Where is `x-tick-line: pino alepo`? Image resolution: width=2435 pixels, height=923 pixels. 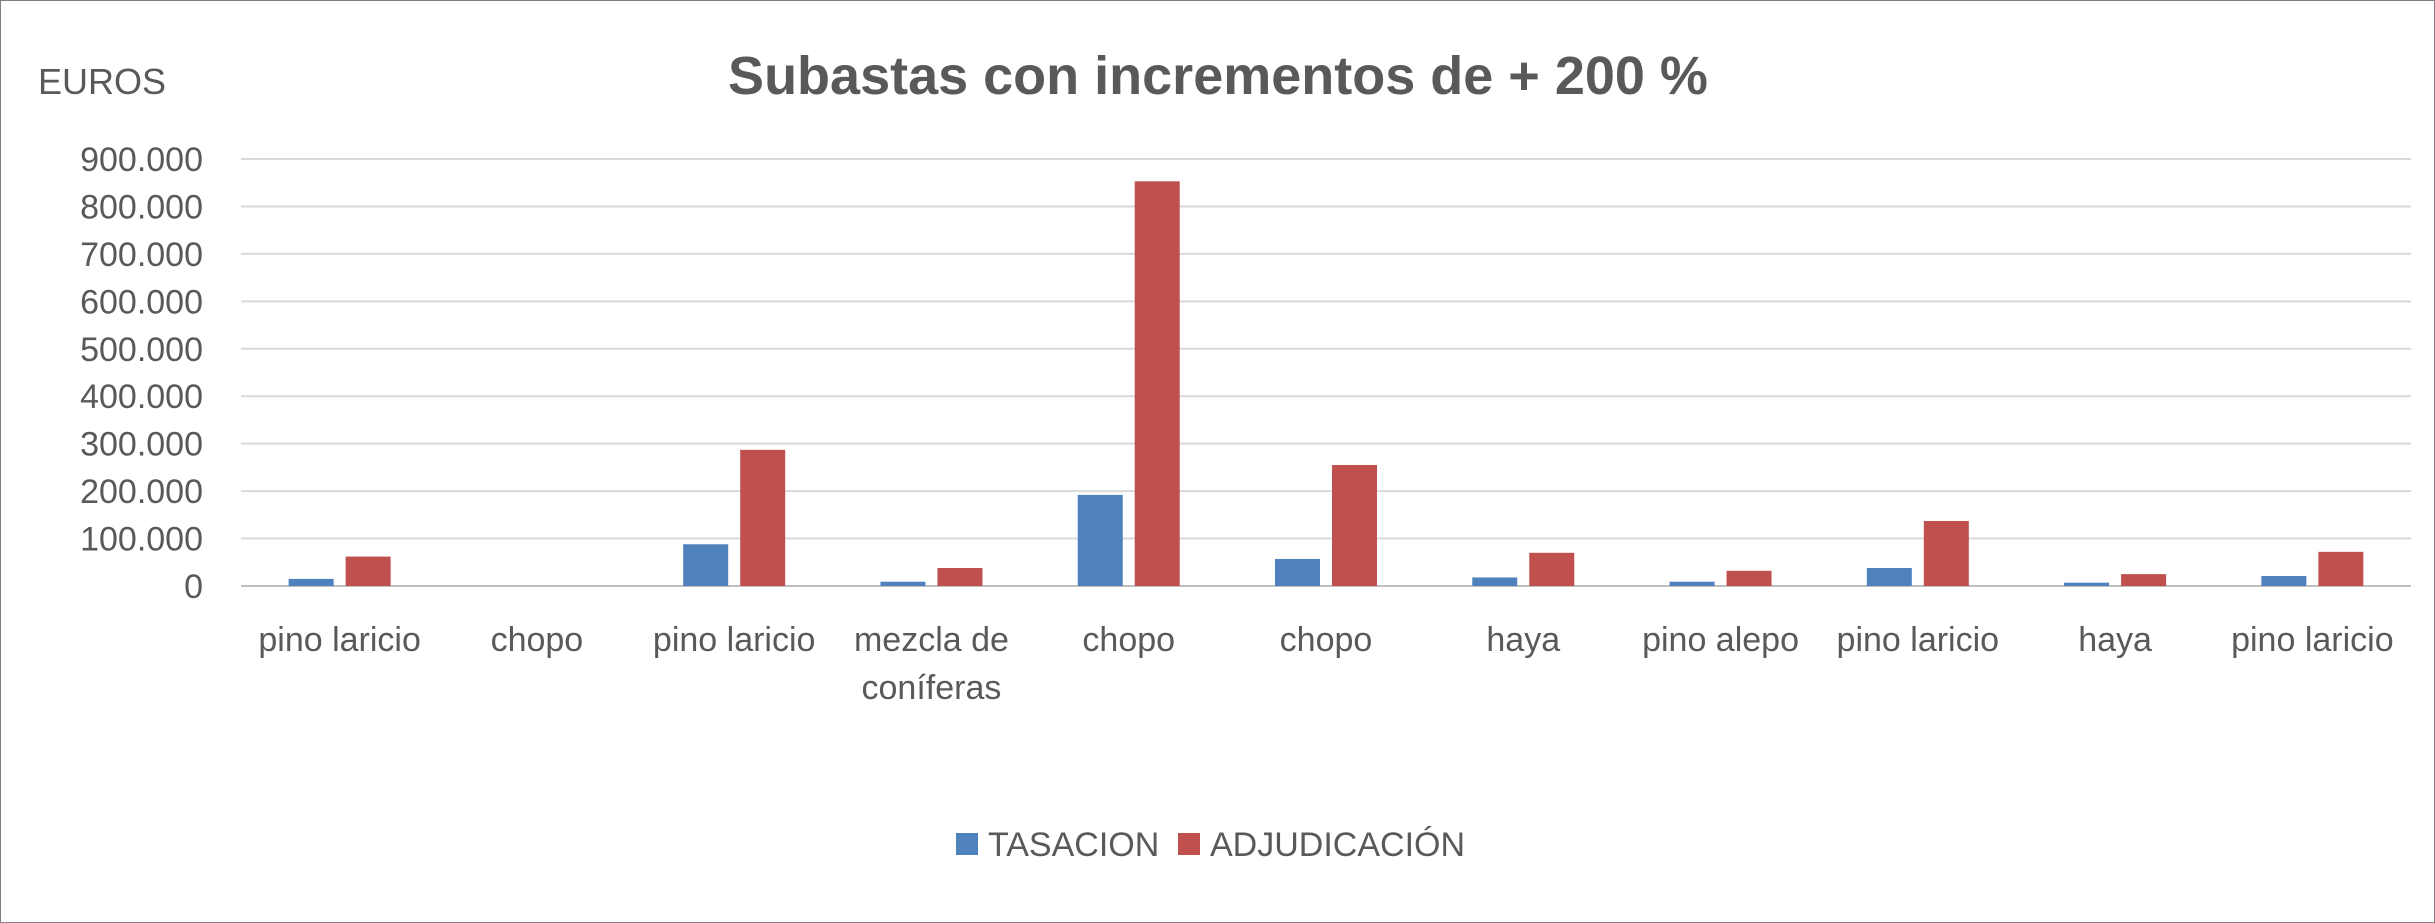
x-tick-line: pino alepo is located at coordinates (1720, 640).